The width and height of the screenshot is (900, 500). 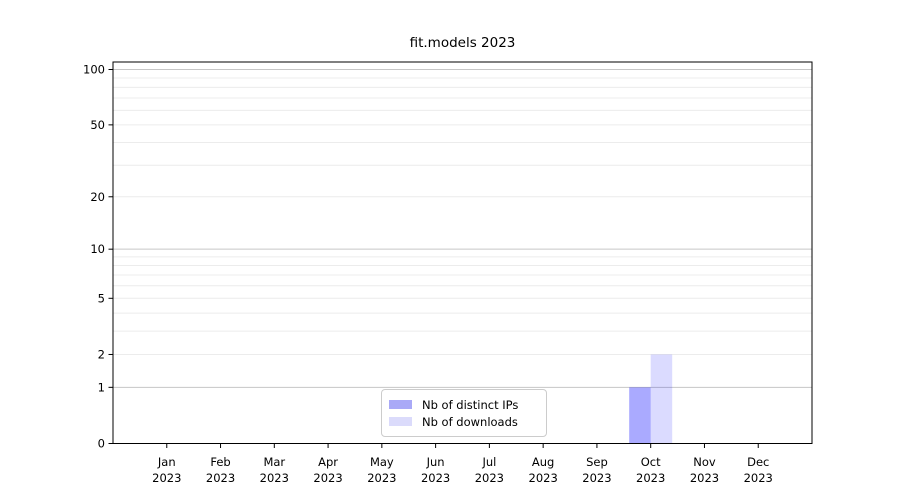 What do you see at coordinates (101, 387) in the screenshot?
I see `y-tick-label-1: 1` at bounding box center [101, 387].